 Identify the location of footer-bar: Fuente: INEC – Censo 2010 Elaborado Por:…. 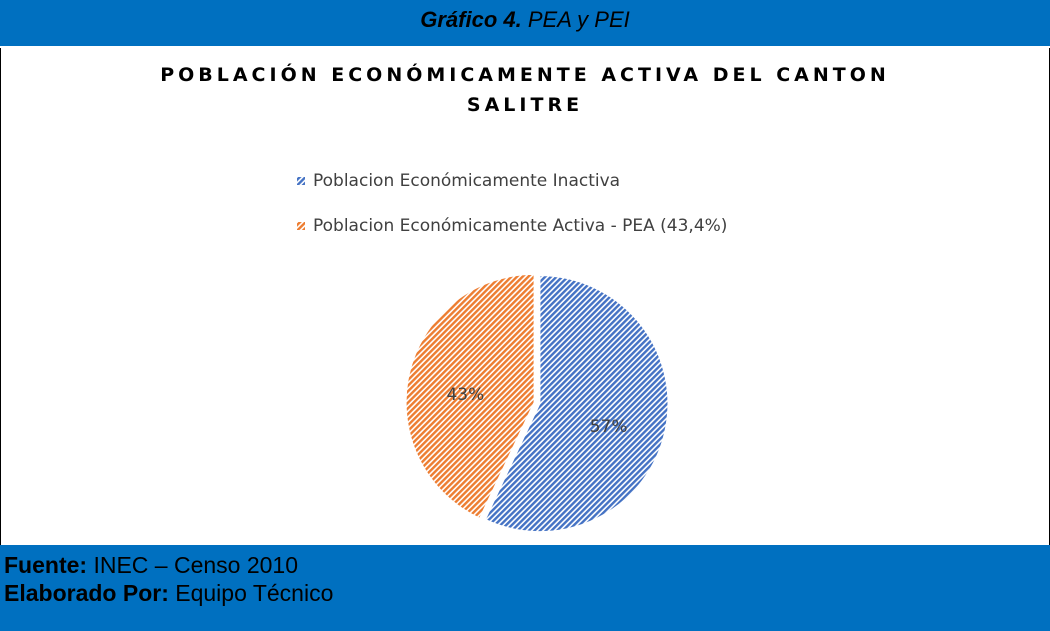
(525, 588).